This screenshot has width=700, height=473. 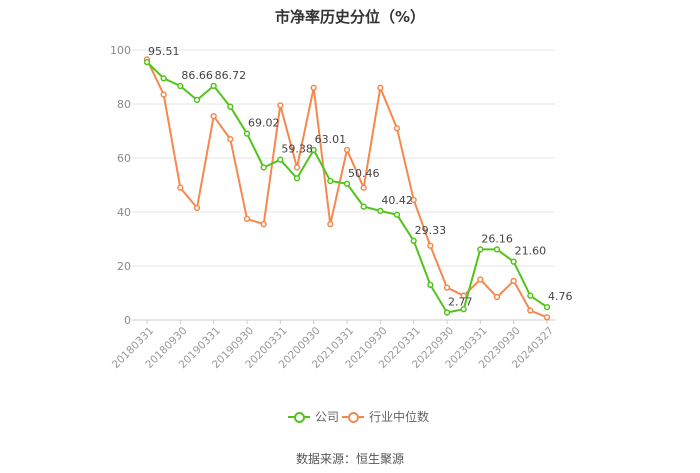 I want to click on legend-item-company: 公司, so click(x=313, y=416).